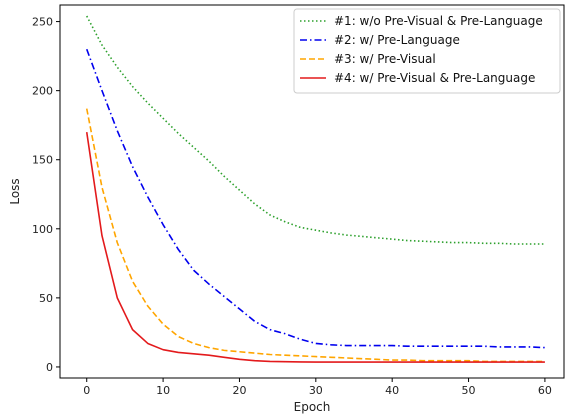 The image size is (570, 415). I want to click on legend-label-3: #3: w/ Pre-Visual, so click(385, 59).